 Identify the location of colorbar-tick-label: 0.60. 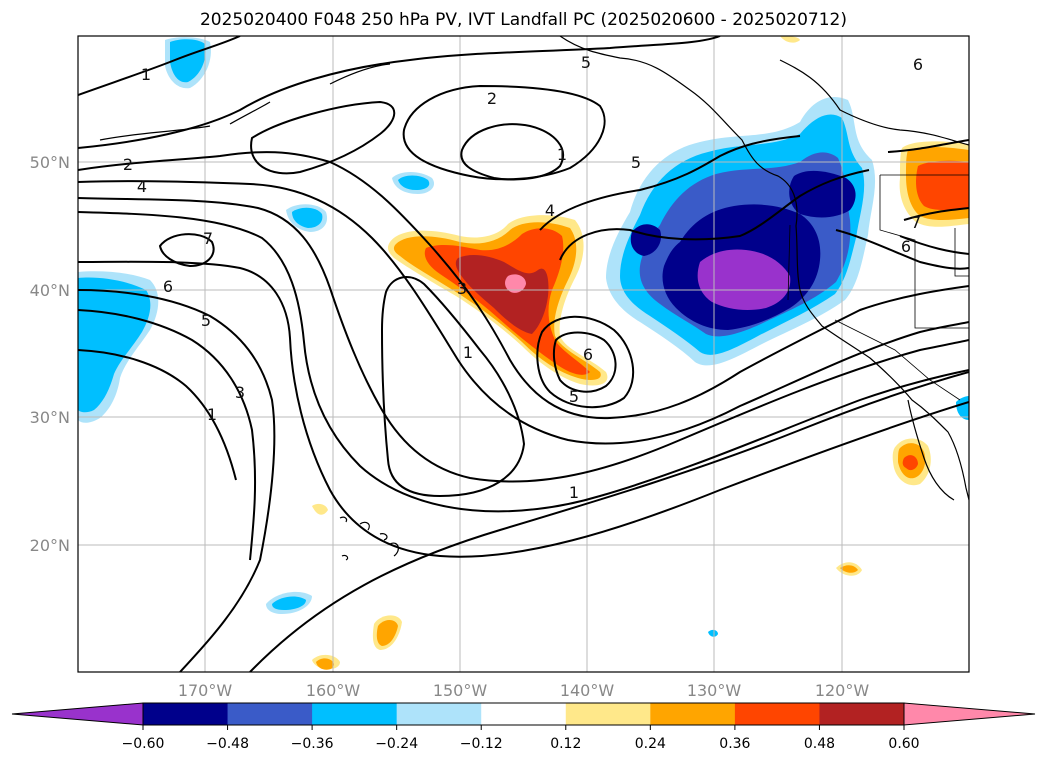
(903, 744).